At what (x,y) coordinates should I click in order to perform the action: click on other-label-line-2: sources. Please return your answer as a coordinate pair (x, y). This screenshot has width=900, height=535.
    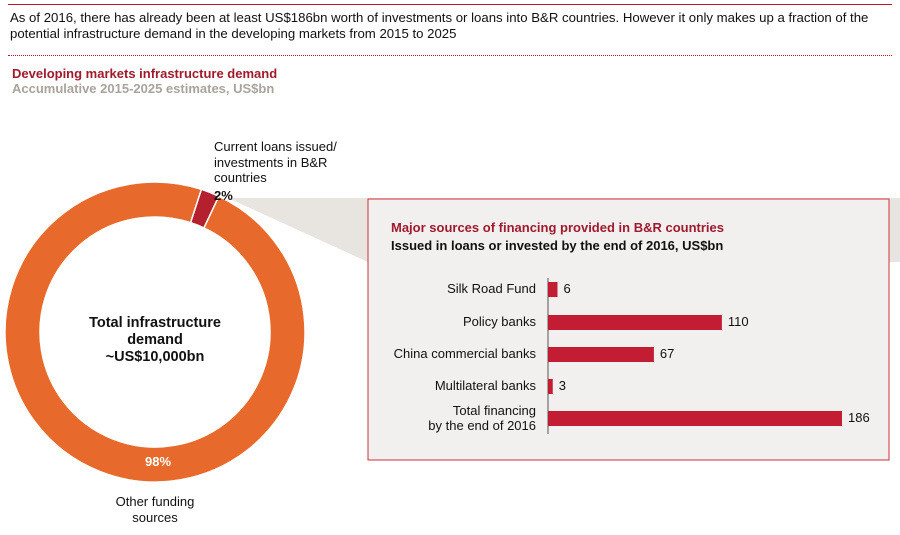
    Looking at the image, I should click on (155, 517).